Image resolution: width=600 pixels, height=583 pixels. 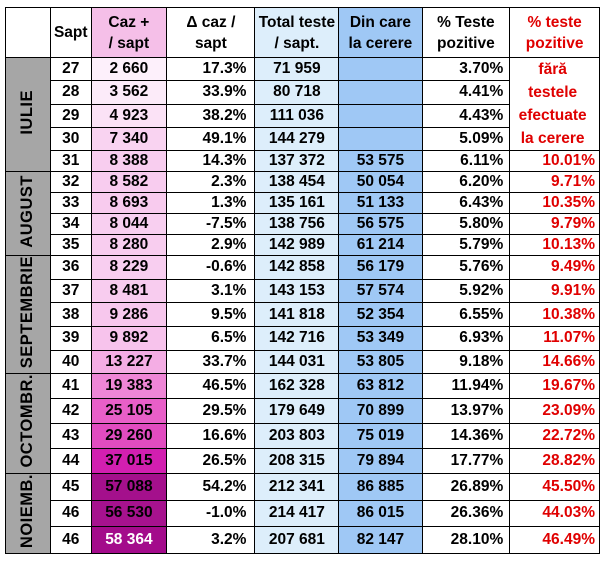 I want to click on header-positive-excl-line2: pozitive, so click(x=554, y=43).